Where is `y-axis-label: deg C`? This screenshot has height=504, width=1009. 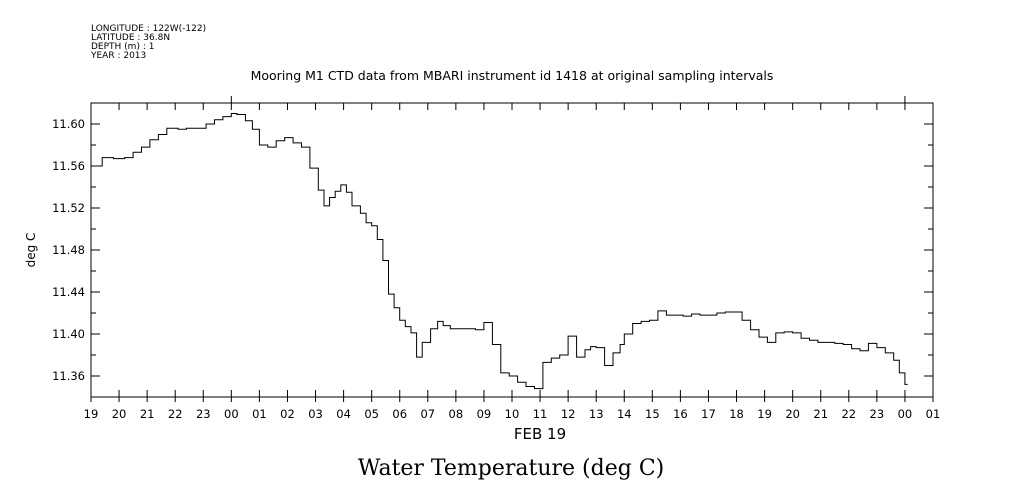
y-axis-label: deg C is located at coordinates (31, 250).